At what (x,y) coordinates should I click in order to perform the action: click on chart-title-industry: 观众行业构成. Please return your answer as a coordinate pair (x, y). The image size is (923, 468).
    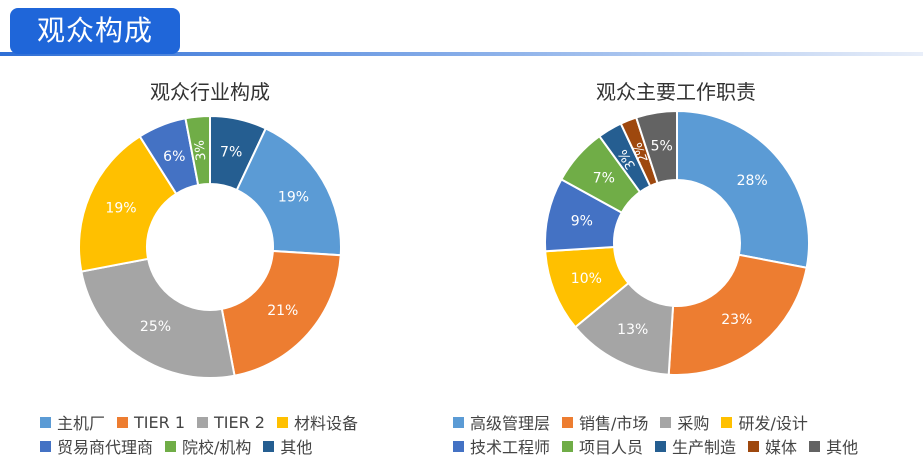
    Looking at the image, I should click on (210, 92).